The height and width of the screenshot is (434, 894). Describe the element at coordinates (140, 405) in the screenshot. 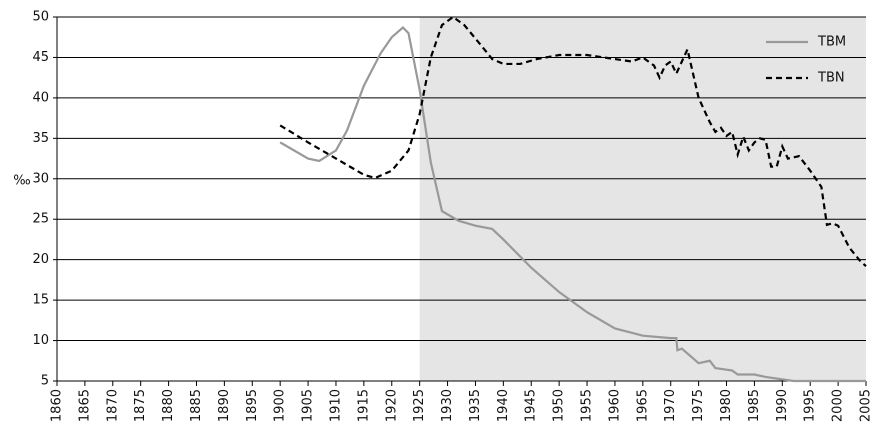

I see `x-tick-label: 1875` at that location.